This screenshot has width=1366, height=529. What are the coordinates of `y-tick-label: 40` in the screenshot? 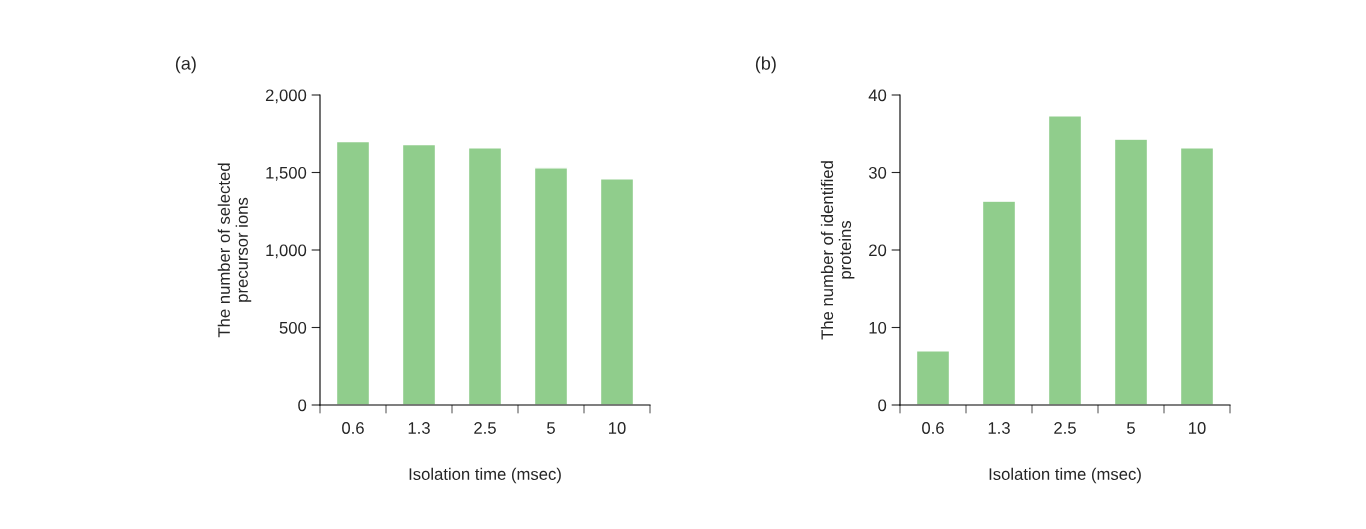 It's located at (877, 95).